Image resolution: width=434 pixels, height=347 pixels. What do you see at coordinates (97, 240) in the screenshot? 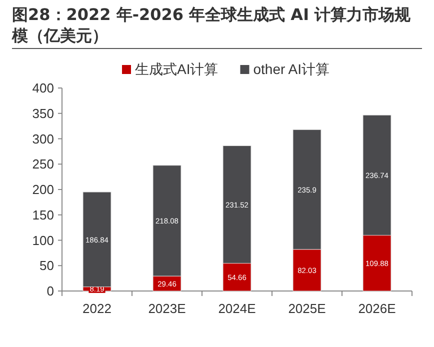
I see `bar` at bounding box center [97, 240].